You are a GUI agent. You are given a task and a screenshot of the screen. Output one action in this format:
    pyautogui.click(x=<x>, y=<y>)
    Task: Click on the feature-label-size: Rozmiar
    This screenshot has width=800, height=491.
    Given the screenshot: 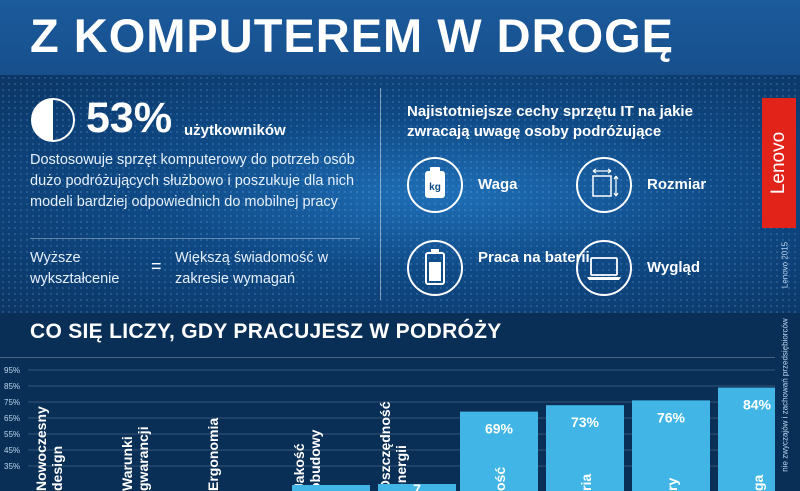 What is the action you would take?
    pyautogui.click(x=677, y=184)
    